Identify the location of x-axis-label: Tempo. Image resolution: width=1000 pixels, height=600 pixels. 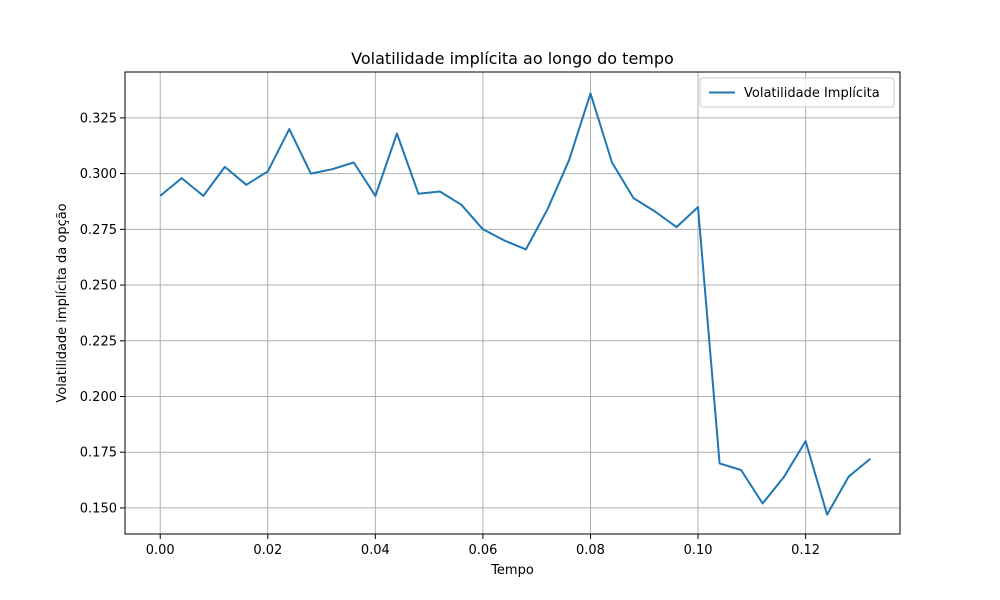
(512, 570).